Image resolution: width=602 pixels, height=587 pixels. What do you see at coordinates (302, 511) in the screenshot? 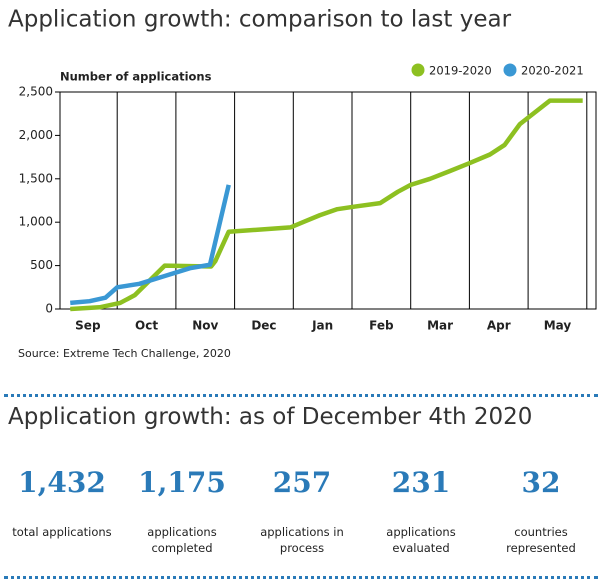
I see `stat: 257 applications in process` at bounding box center [302, 511].